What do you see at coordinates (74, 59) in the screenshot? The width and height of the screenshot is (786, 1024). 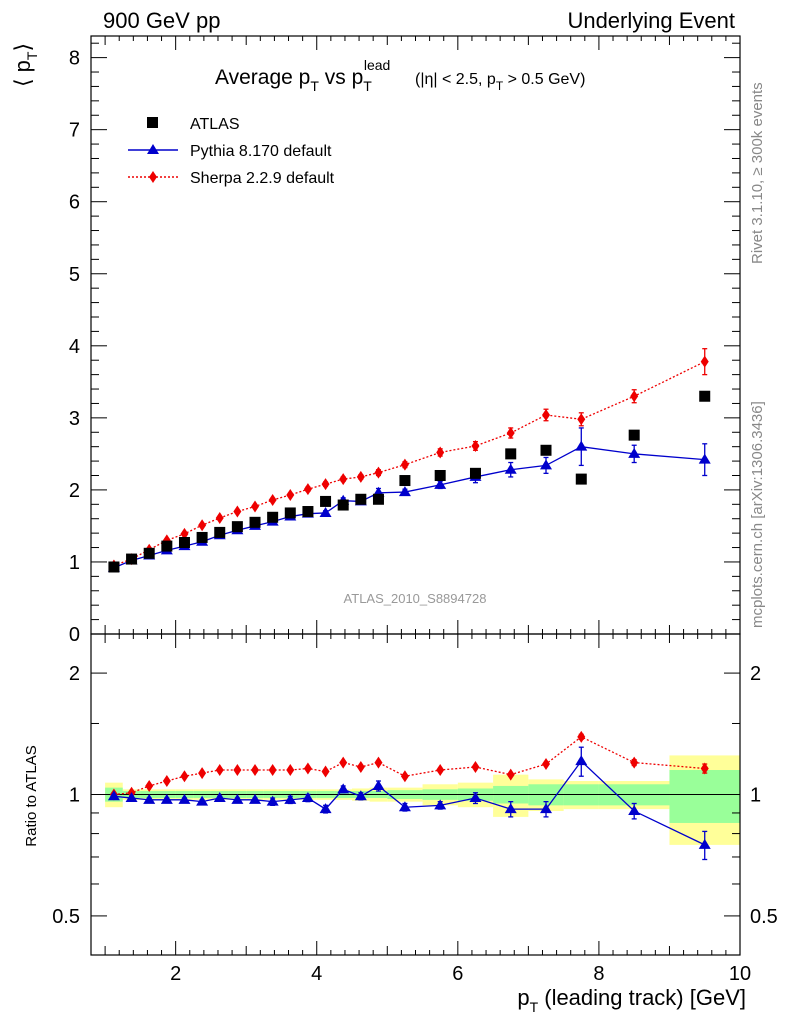 I see `y-tick-label: 8` at bounding box center [74, 59].